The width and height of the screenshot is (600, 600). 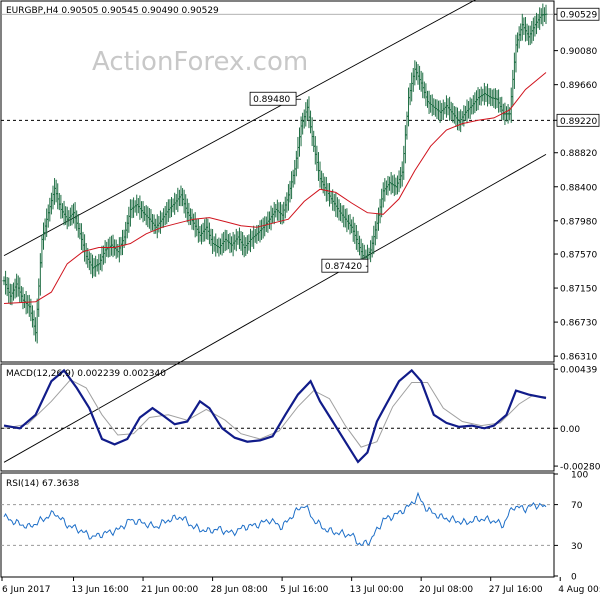 I want to click on x-label: 21 Jun 00:00, so click(x=169, y=590).